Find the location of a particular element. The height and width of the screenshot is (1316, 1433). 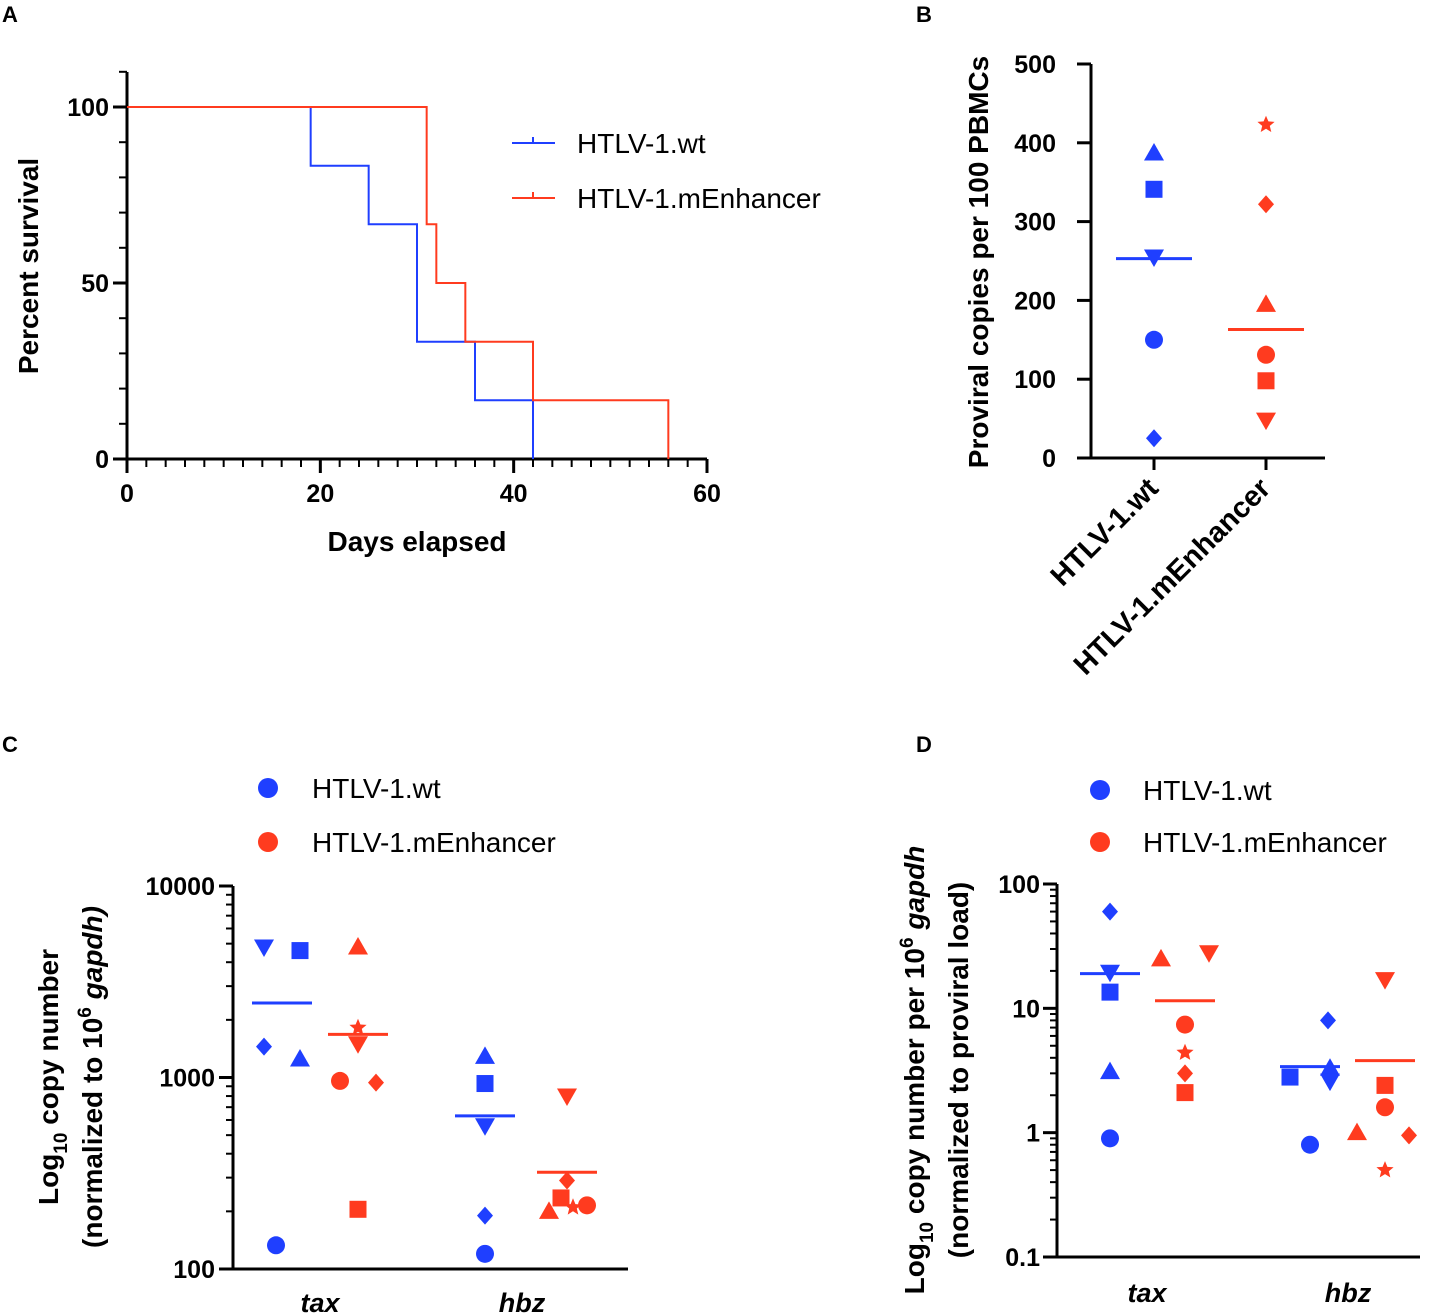

a-survival-curves is located at coordinates (398, 282).